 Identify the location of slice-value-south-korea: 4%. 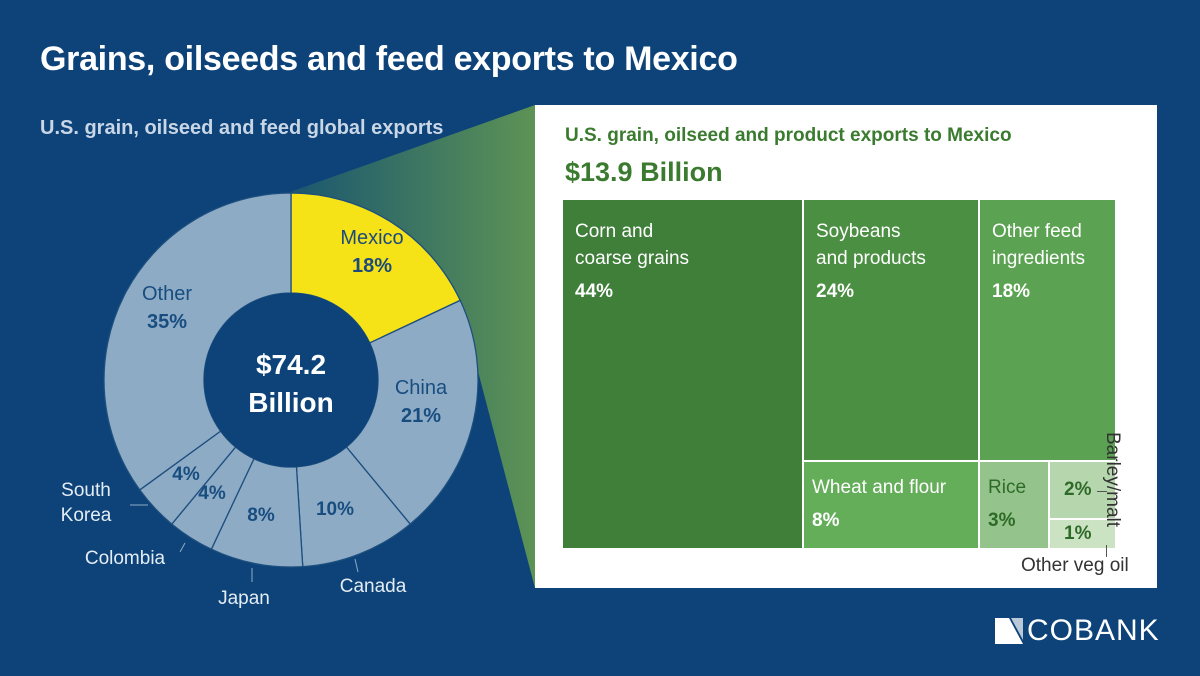
(186, 474).